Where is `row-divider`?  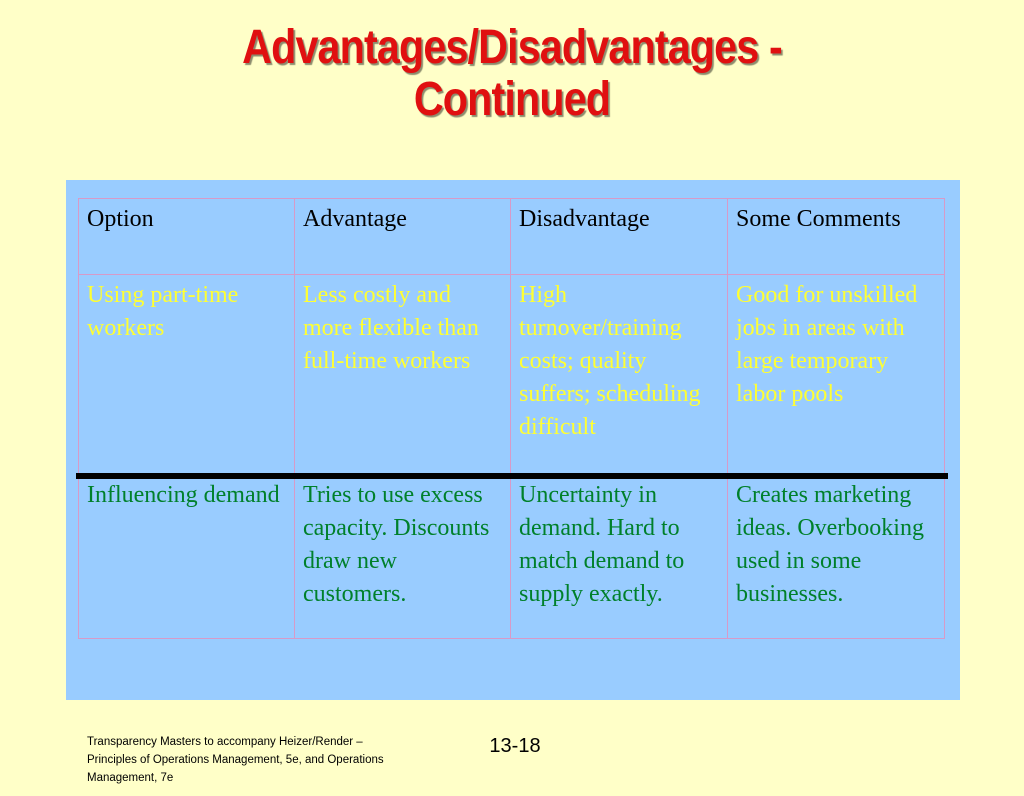 row-divider is located at coordinates (512, 476).